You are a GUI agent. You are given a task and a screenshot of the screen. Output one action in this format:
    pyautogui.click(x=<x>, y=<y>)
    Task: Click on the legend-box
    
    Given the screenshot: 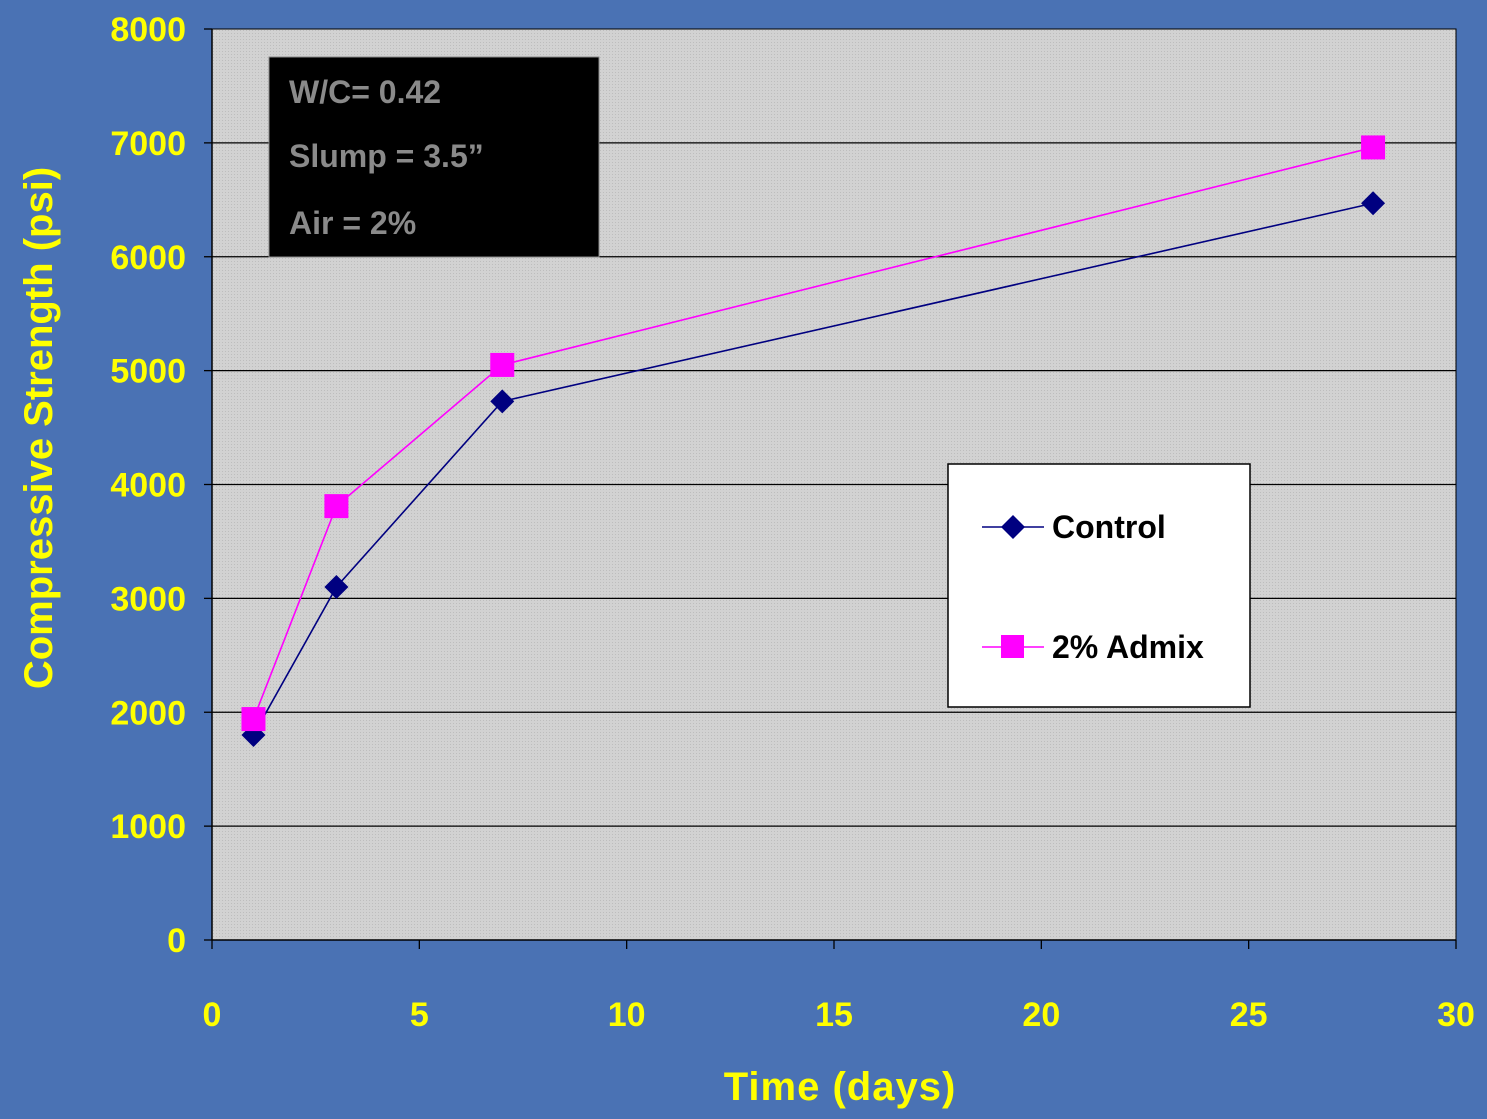 What is the action you would take?
    pyautogui.click(x=1099, y=585)
    